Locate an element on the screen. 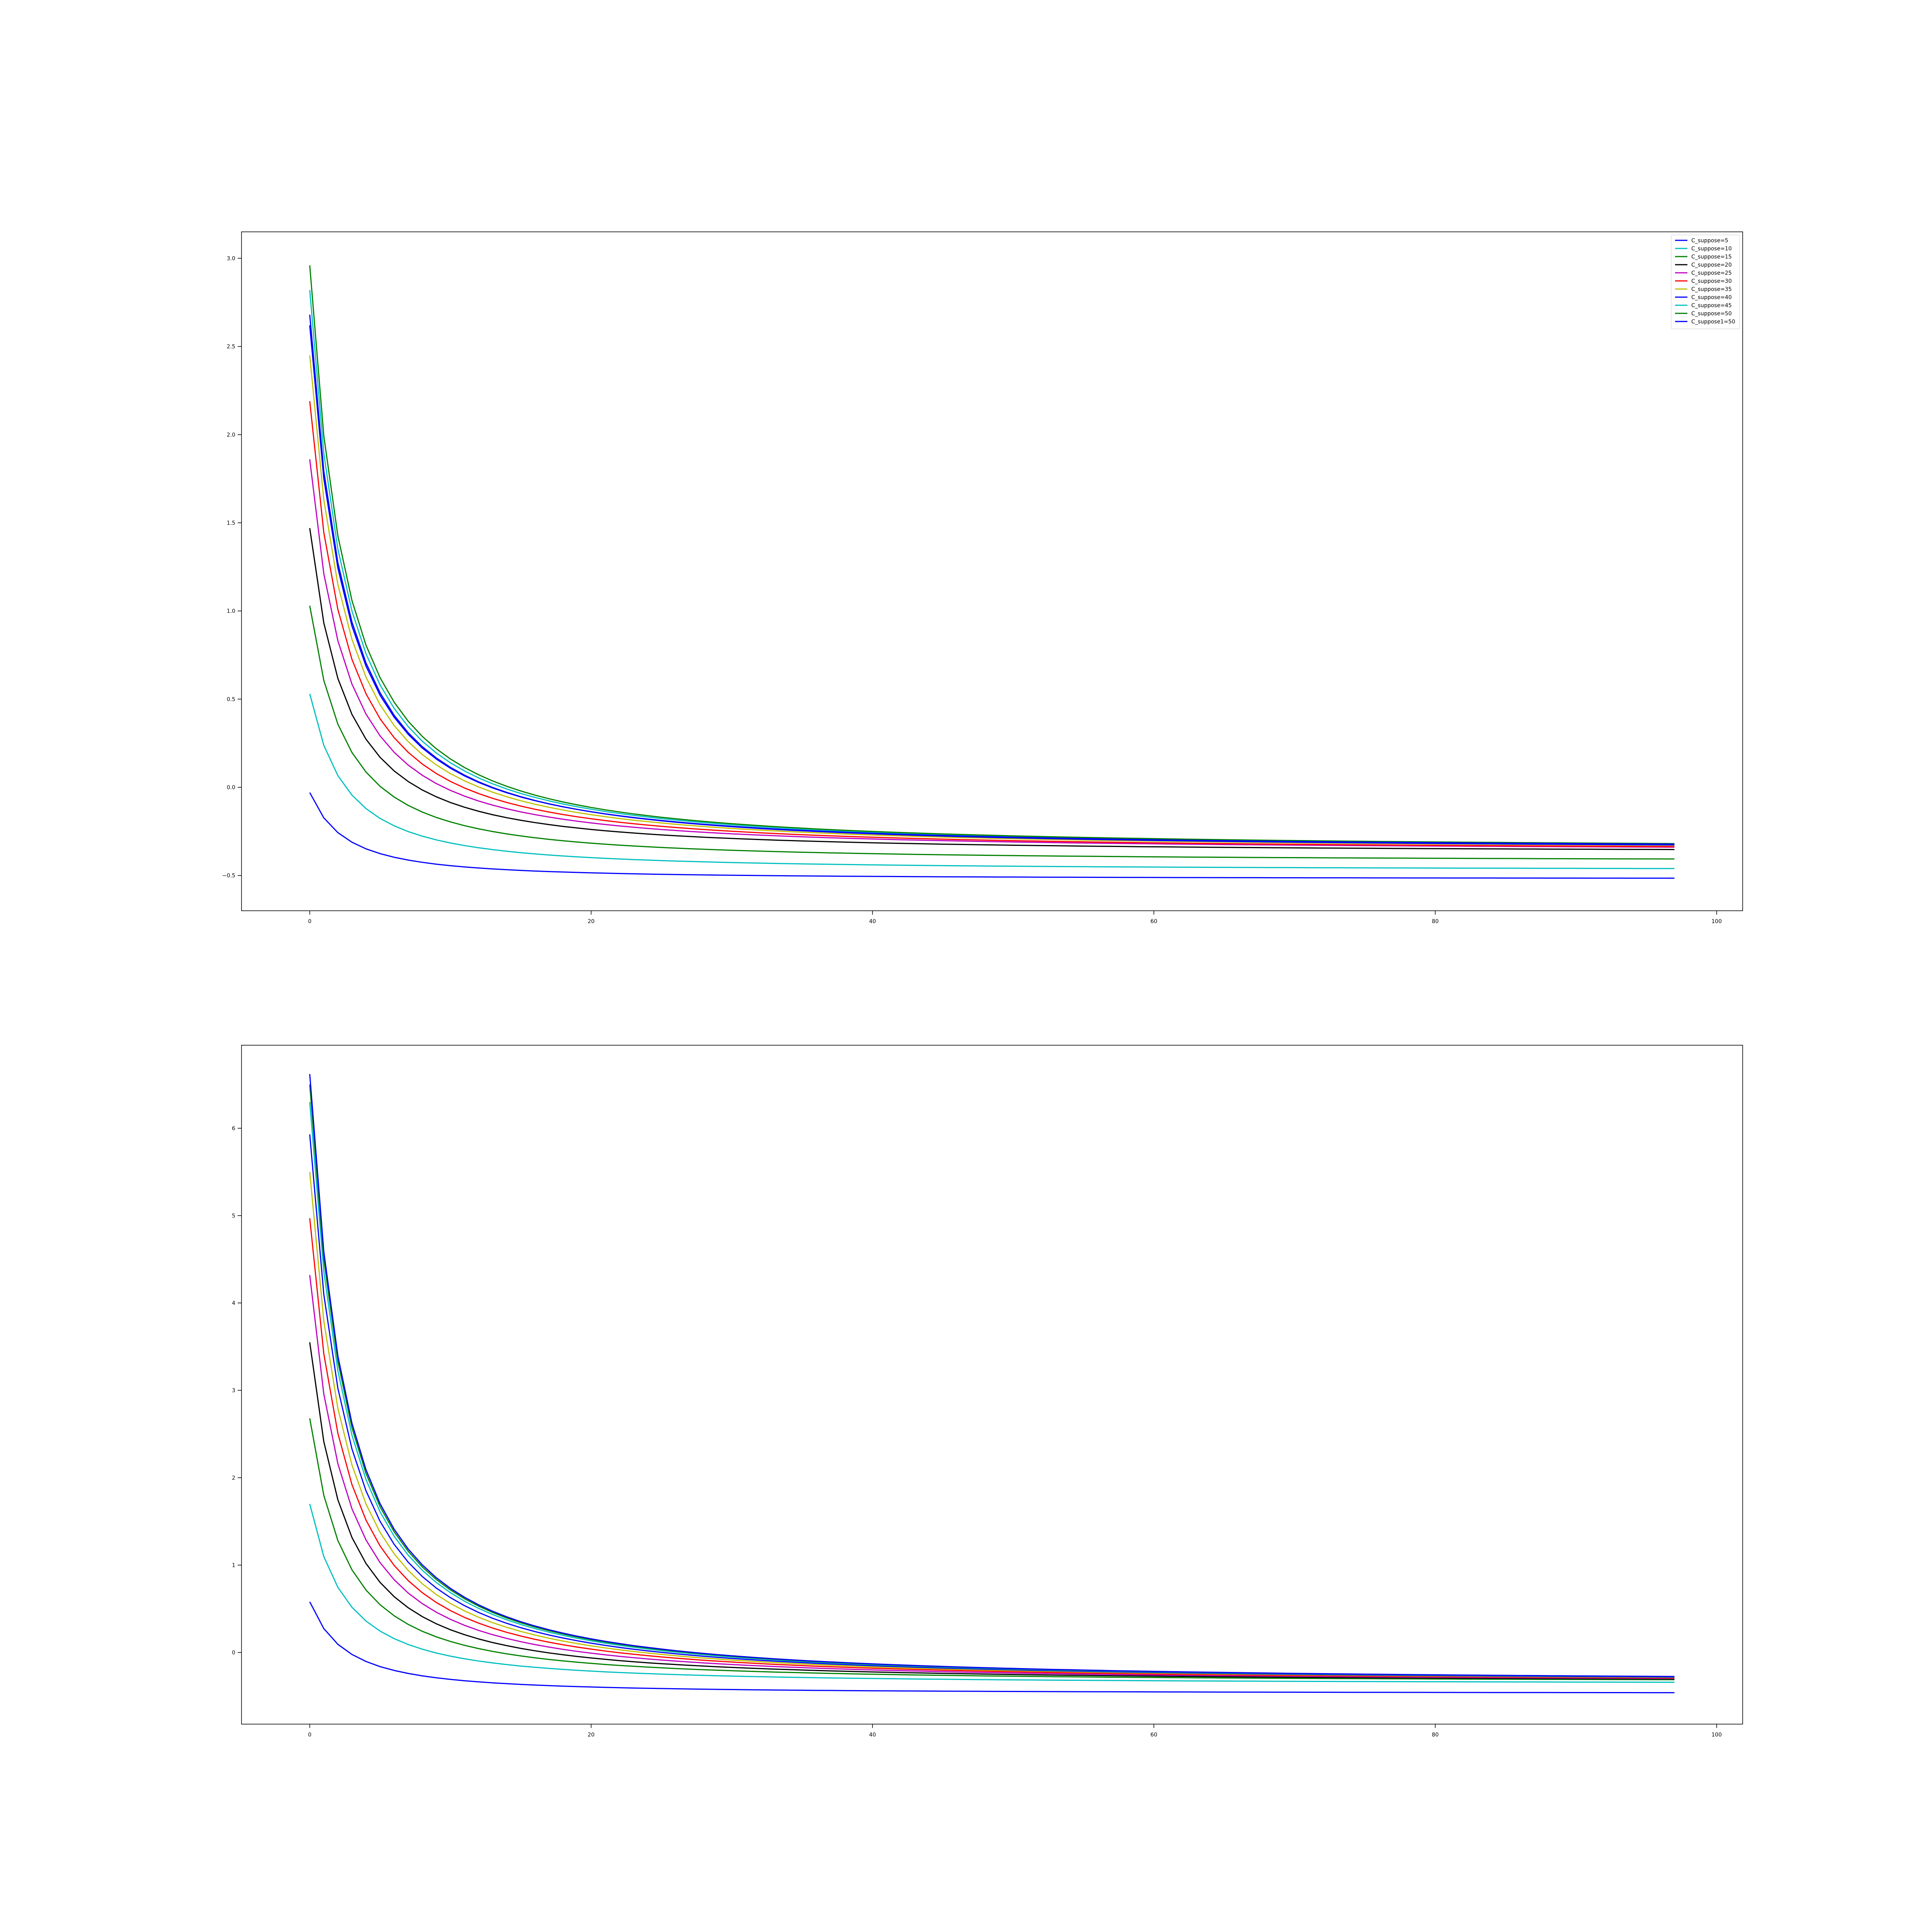 This screenshot has width=1932, height=1932. y-tick-label: 2 is located at coordinates (234, 1478).